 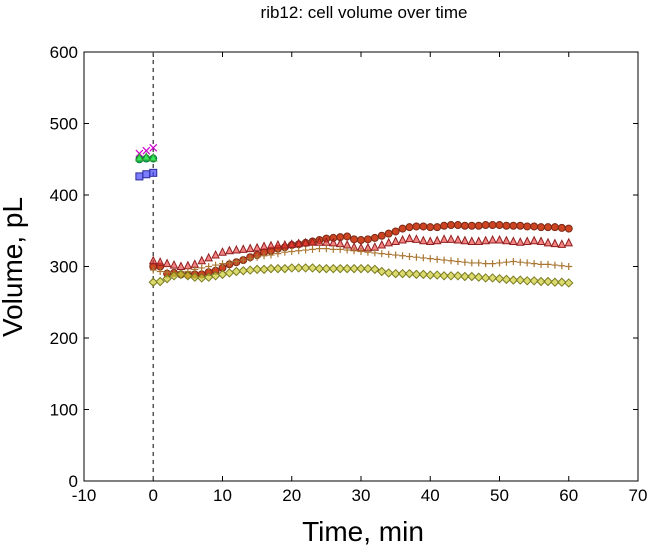 I want to click on x-axis-label: Time, min, so click(x=363, y=531).